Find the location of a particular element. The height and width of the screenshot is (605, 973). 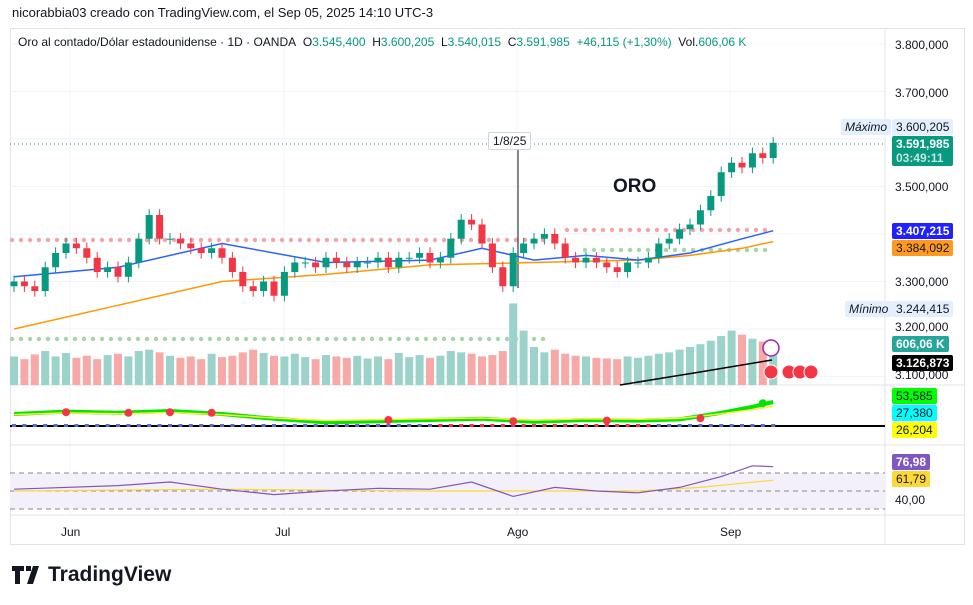

volume-value: 606,06 K is located at coordinates (722, 42).